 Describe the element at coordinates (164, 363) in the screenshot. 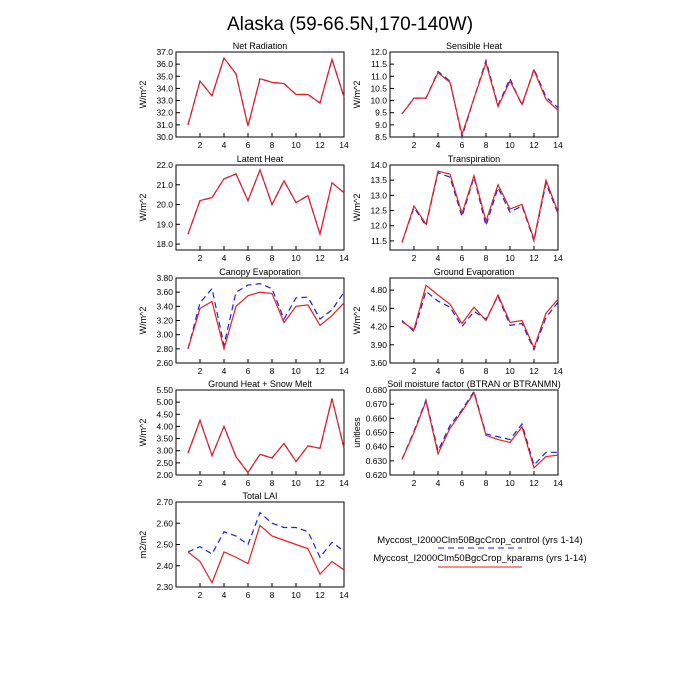

I see `y-tick-label: 2.60` at that location.